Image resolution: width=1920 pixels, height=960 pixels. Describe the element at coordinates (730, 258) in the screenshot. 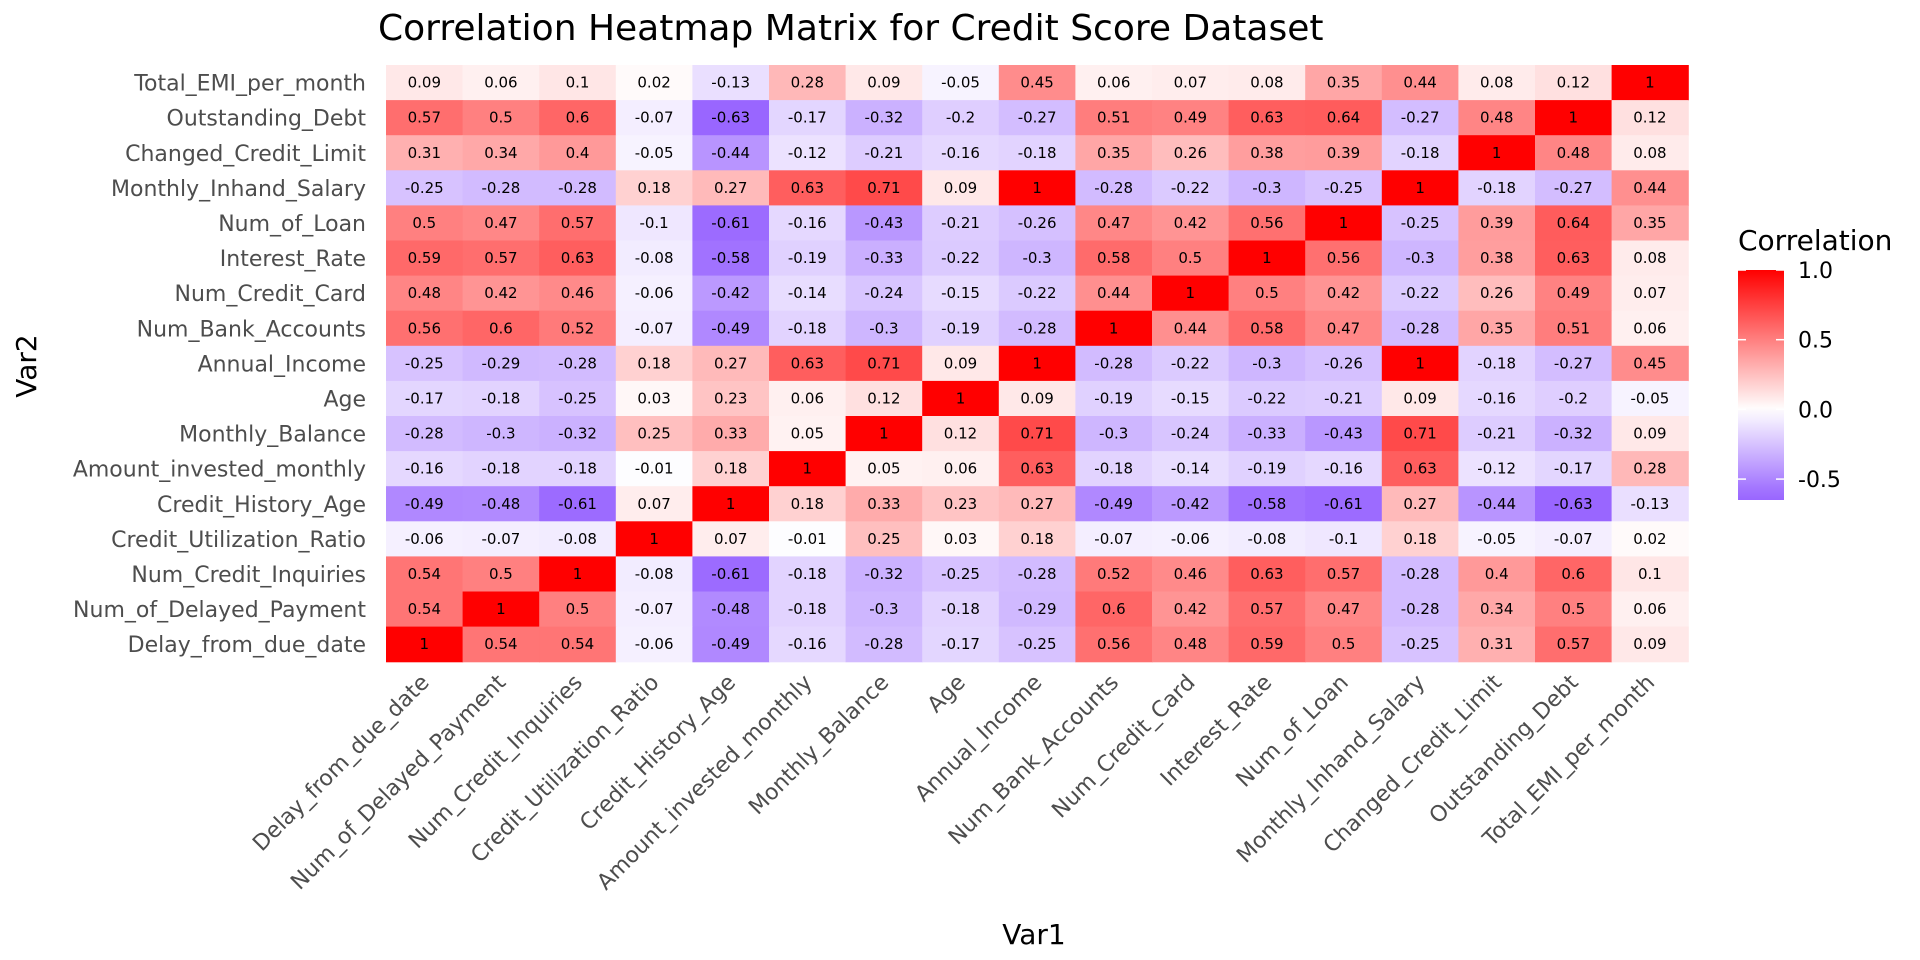

I see `heatmap-cell-label: -0.58` at that location.